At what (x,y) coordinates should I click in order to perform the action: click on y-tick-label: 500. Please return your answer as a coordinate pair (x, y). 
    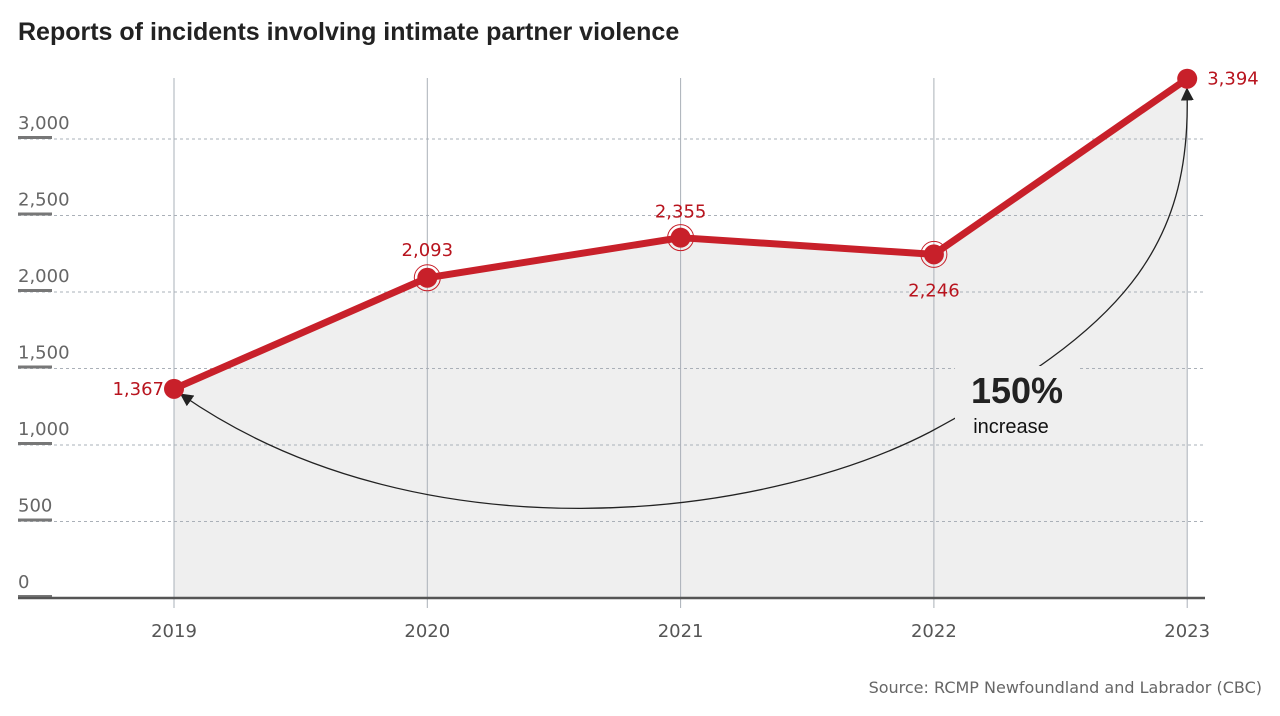
    Looking at the image, I should click on (35, 506).